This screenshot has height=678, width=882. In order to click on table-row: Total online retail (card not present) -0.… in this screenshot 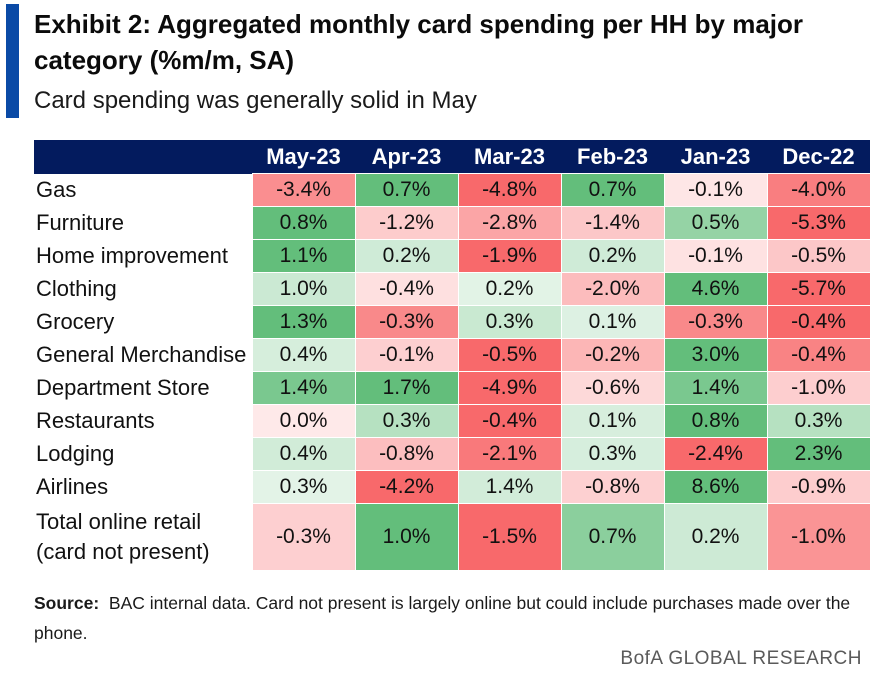, I will do `click(452, 537)`.